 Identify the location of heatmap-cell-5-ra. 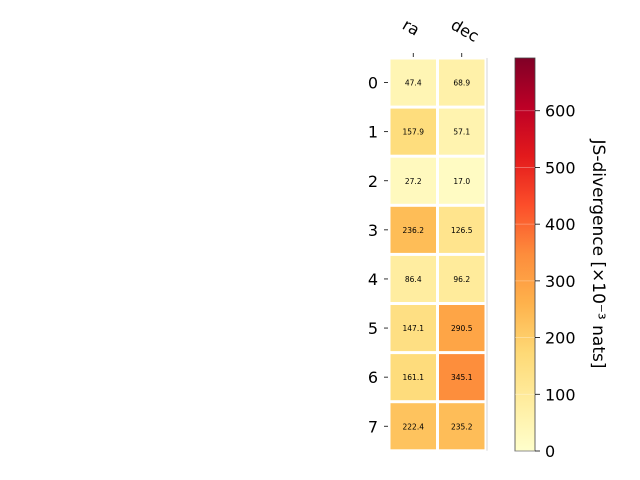
(413, 328).